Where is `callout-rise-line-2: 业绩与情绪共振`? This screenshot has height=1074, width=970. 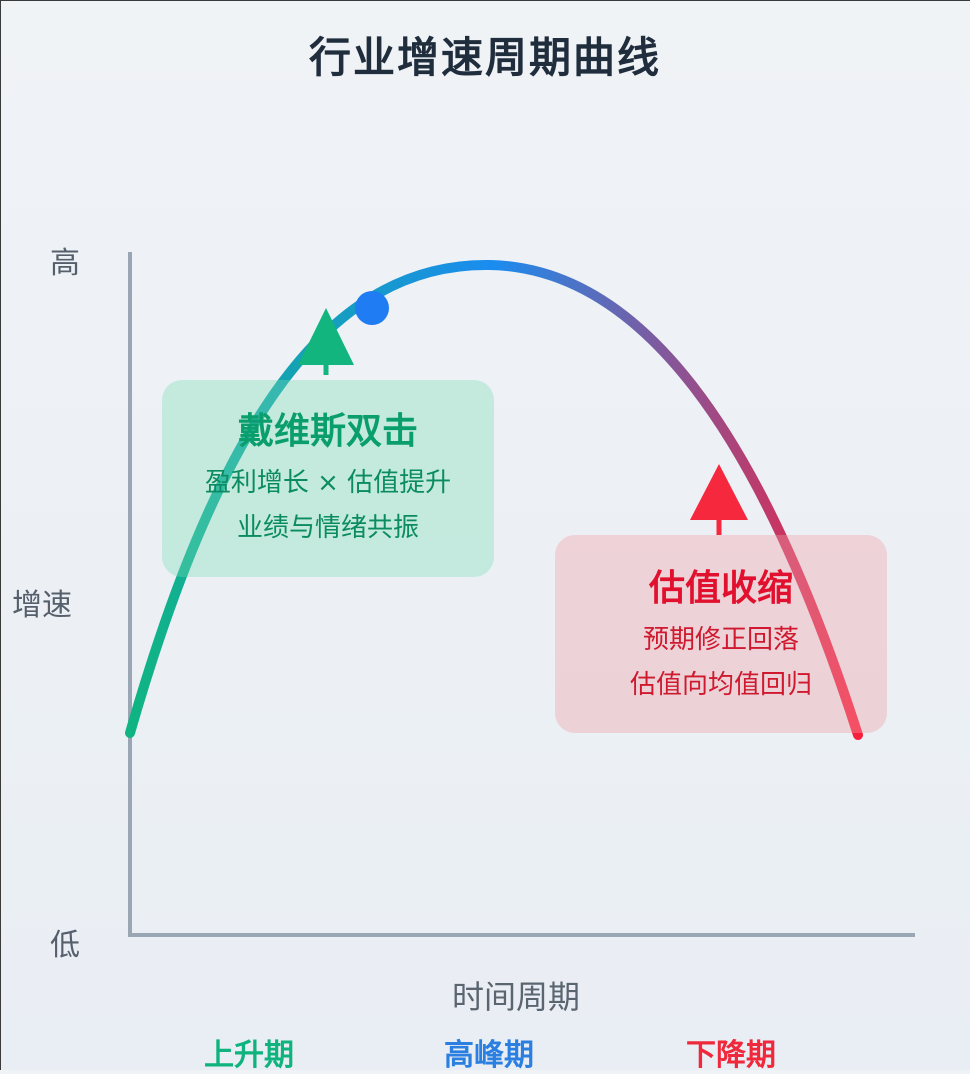
callout-rise-line-2: 业绩与情绪共振 is located at coordinates (327, 528).